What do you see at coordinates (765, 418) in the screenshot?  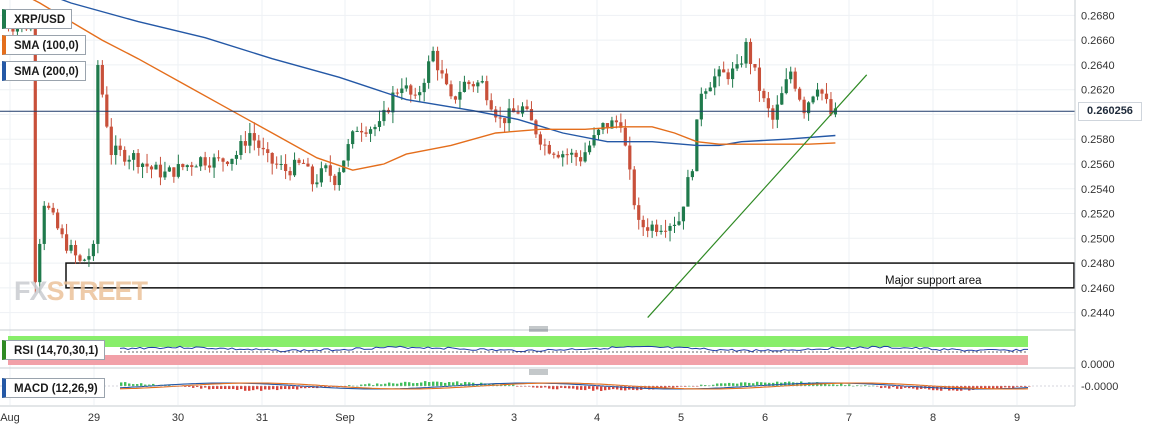 I see `date-tick-label: 6` at bounding box center [765, 418].